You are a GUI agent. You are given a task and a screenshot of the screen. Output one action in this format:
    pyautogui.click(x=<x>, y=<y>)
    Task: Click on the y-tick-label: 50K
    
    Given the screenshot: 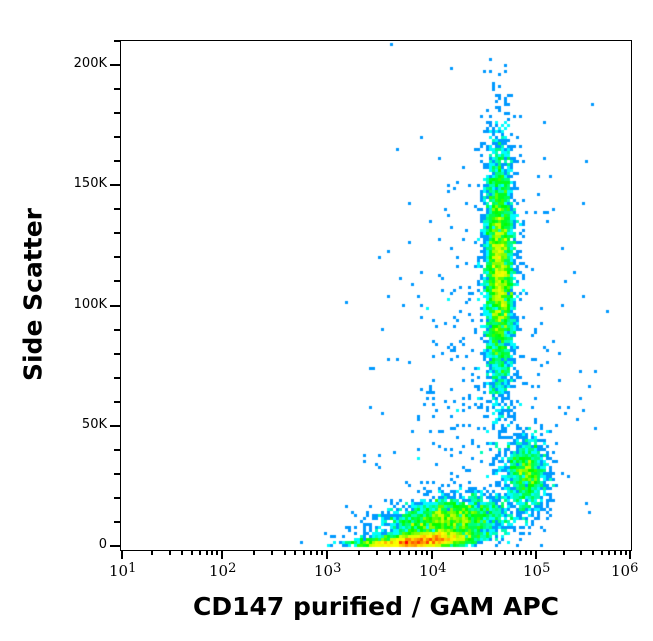 What is the action you would take?
    pyautogui.click(x=94, y=424)
    